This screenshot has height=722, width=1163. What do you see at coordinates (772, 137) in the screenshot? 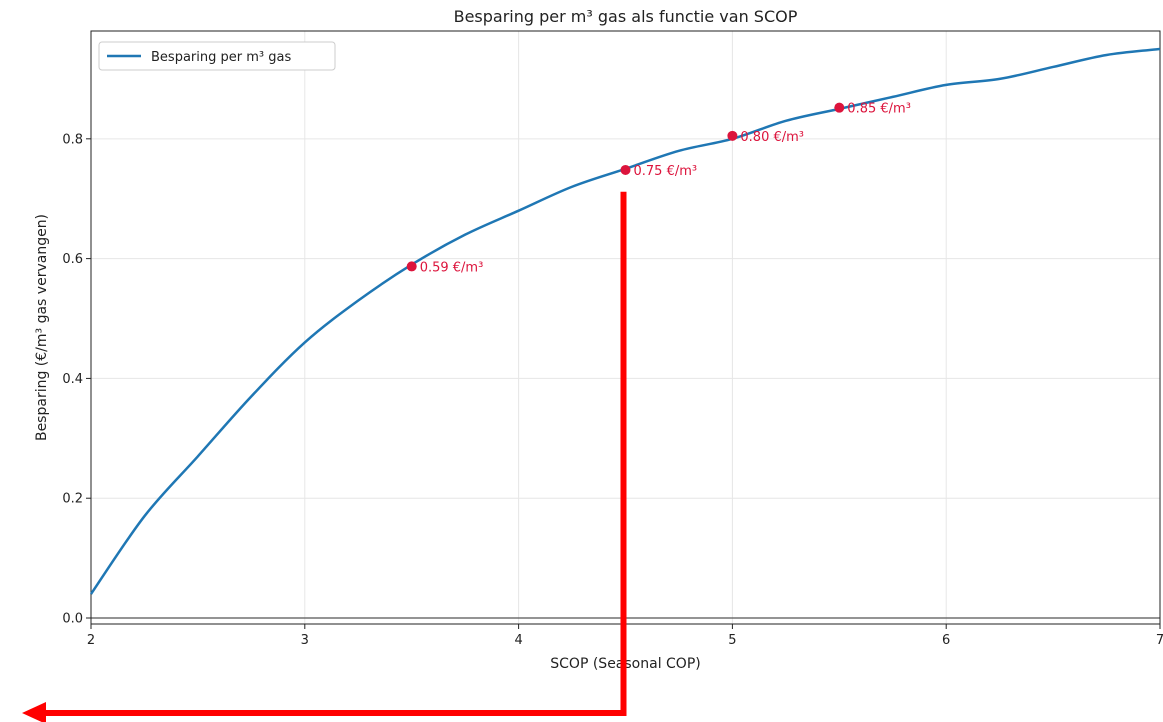
I see `point-annotation: 0.80 €/m³` at bounding box center [772, 137].